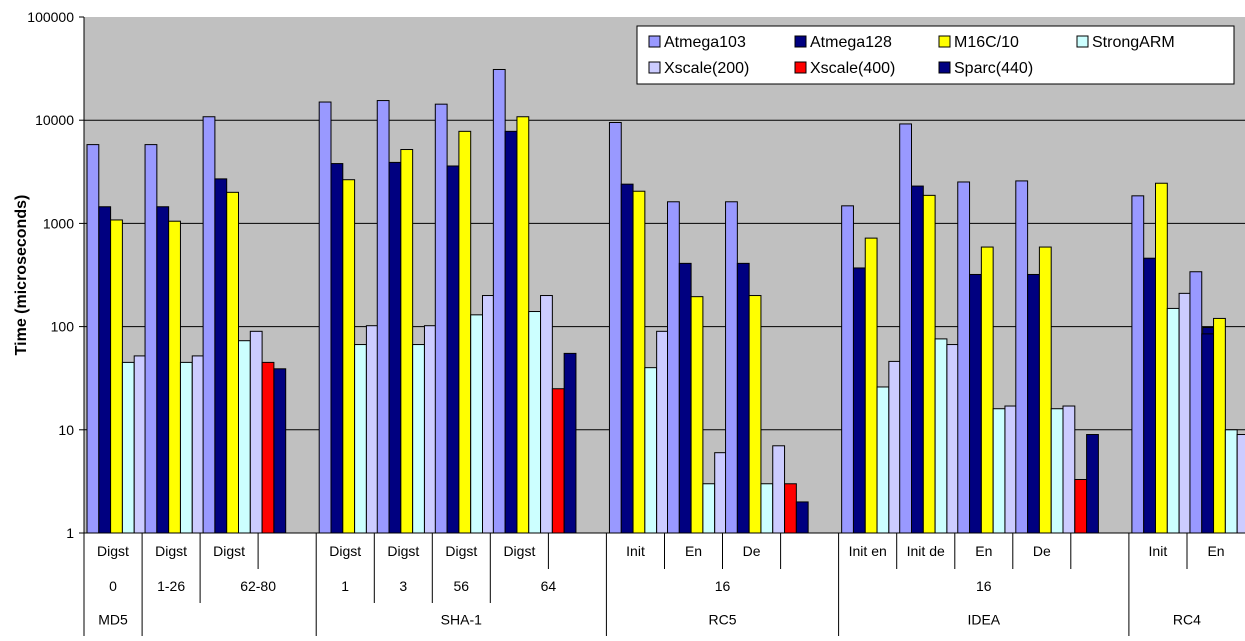 This screenshot has height=641, width=1245. I want to click on legend-label: Atmega103, so click(705, 42).